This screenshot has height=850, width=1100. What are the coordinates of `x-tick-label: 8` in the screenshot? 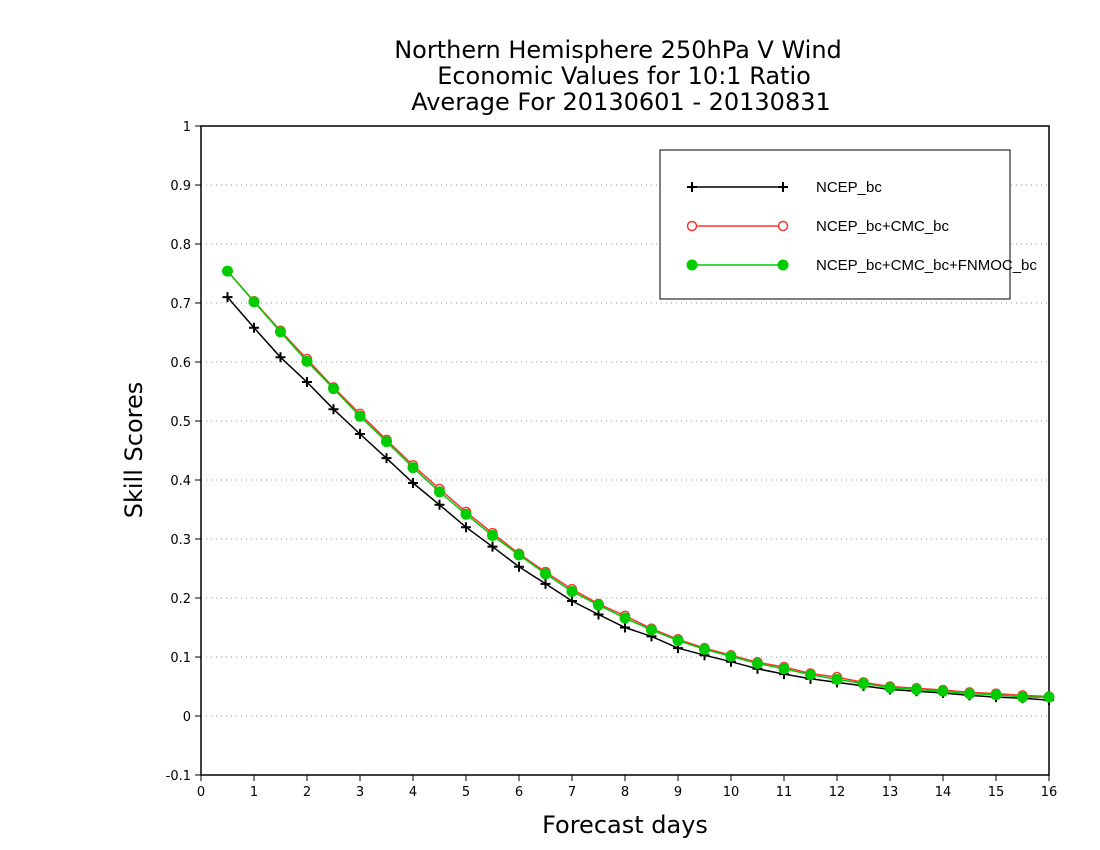 It's located at (625, 792).